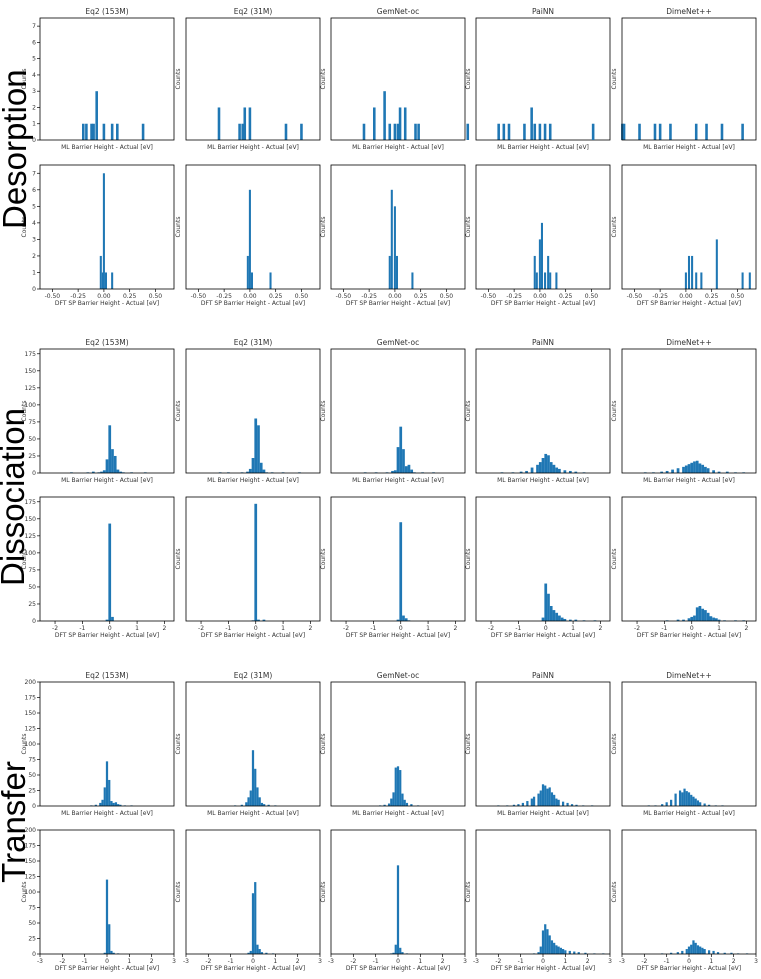 This screenshot has width=761, height=979. Describe the element at coordinates (31, 682) in the screenshot. I see `y-tick-label: 200` at that location.